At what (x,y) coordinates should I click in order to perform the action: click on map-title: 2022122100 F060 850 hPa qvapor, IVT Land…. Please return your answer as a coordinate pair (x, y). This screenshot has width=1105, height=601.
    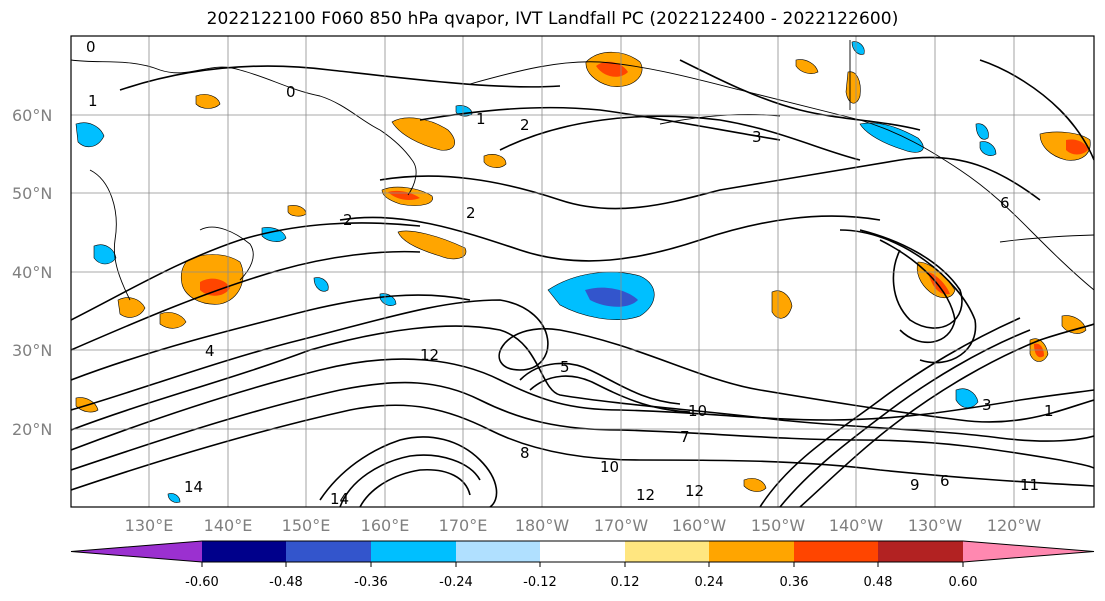
    Looking at the image, I should click on (552, 19).